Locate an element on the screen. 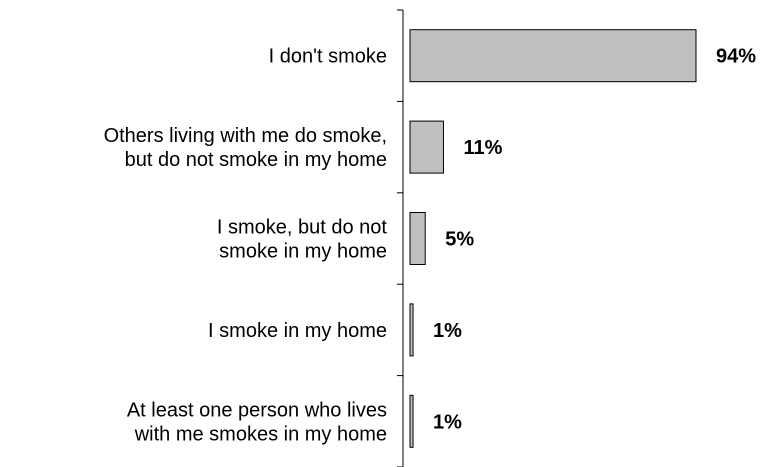 The width and height of the screenshot is (768, 467). value-label: 11% is located at coordinates (482, 148).